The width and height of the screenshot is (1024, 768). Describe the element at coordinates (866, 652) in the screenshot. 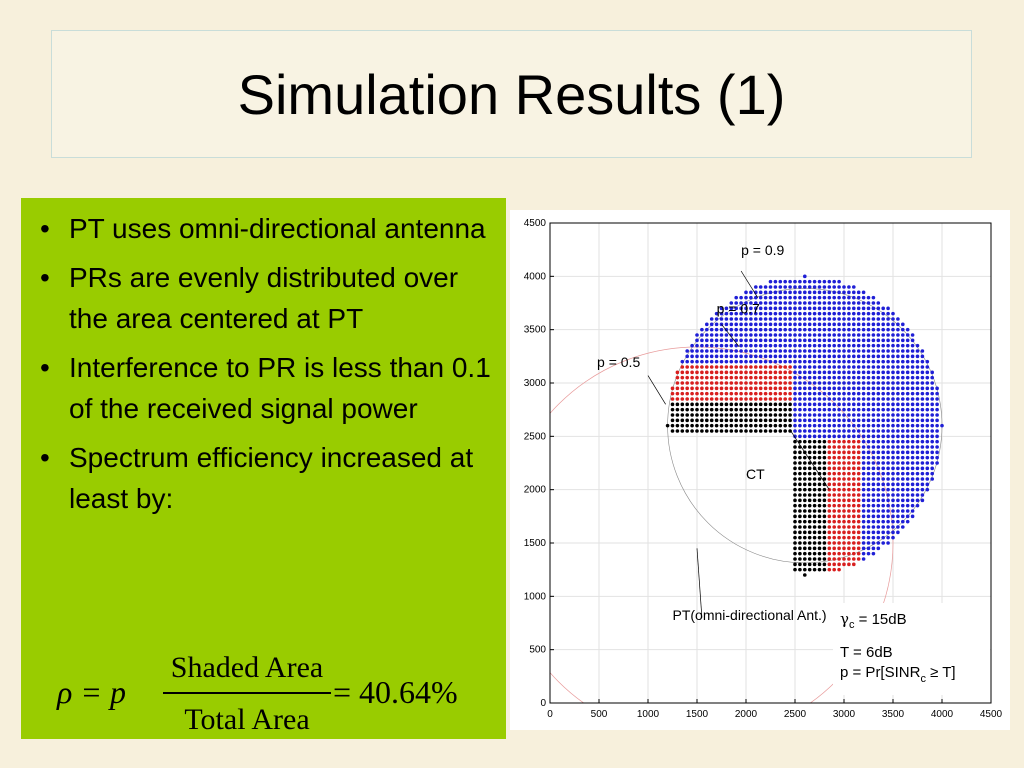

I see `legend-line-t: T = 6dB` at that location.